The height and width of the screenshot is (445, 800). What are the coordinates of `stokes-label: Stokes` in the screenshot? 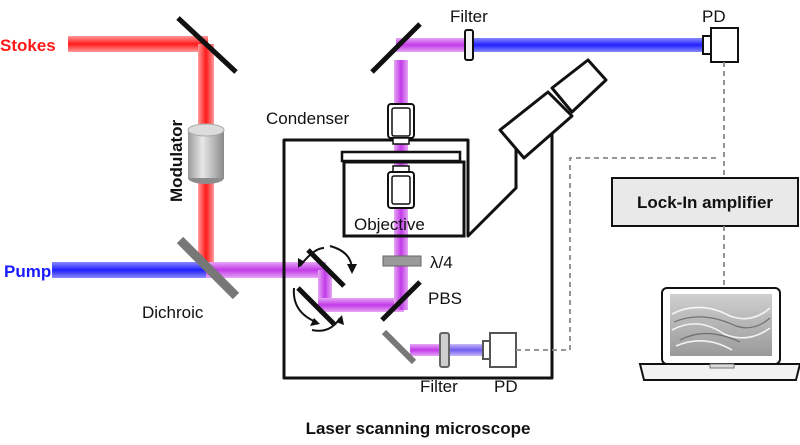 It's located at (28, 45).